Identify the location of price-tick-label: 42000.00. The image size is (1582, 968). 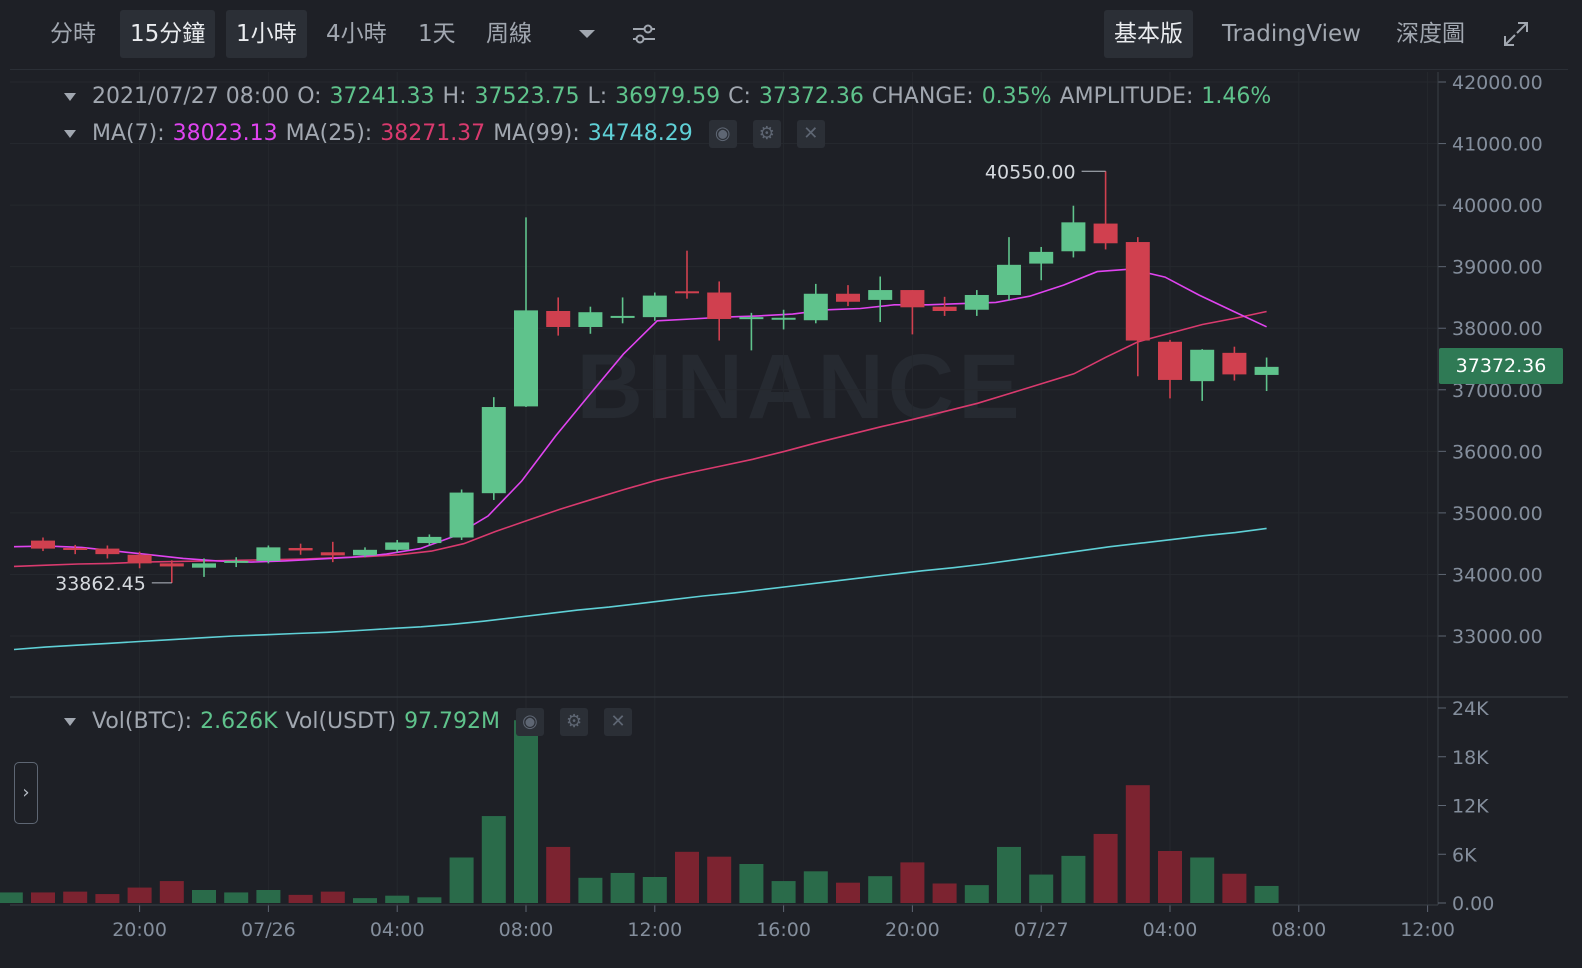
(1497, 83).